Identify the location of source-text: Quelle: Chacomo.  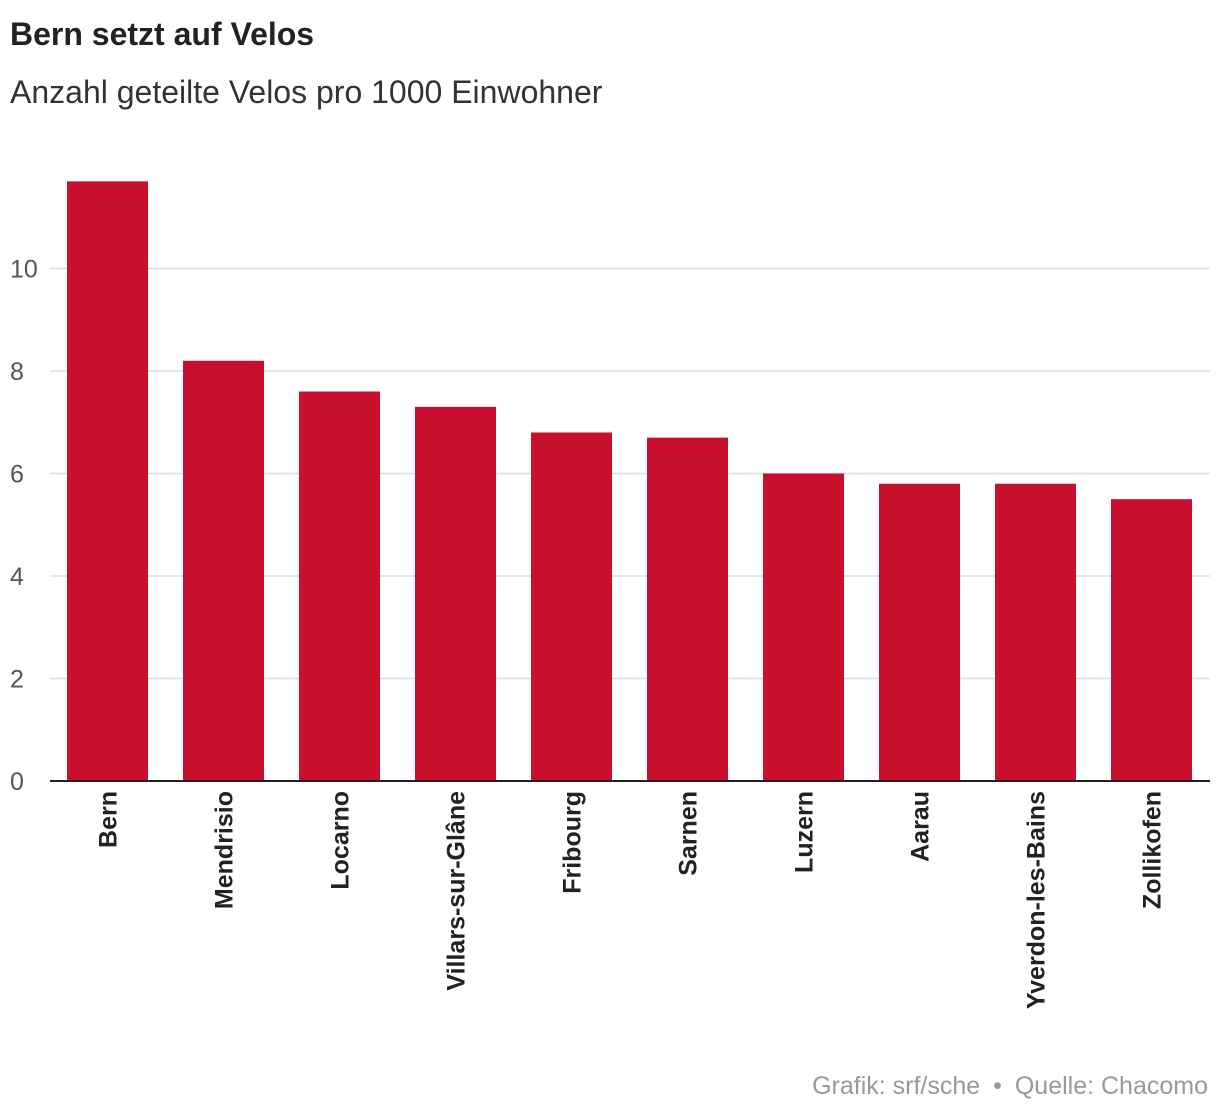
(1111, 1086).